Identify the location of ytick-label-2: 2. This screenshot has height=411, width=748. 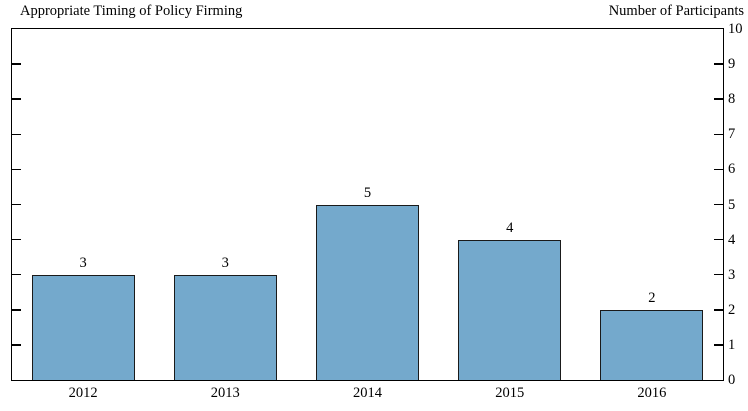
(732, 309).